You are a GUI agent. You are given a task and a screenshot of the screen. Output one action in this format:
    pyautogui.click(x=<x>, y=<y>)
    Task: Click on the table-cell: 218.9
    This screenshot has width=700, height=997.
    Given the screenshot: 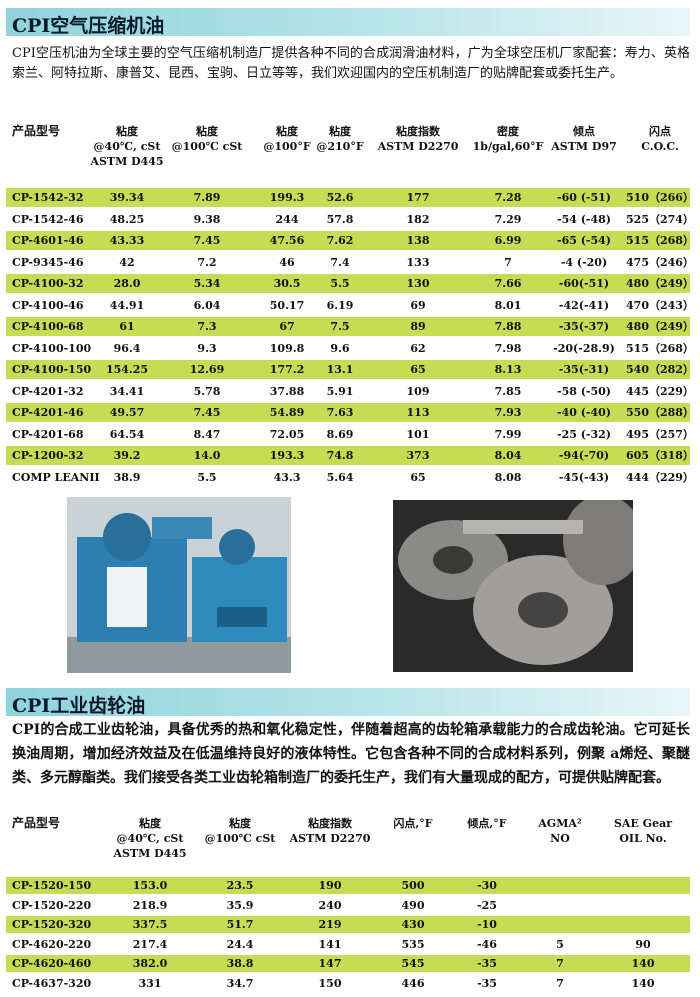 What is the action you would take?
    pyautogui.click(x=150, y=905)
    